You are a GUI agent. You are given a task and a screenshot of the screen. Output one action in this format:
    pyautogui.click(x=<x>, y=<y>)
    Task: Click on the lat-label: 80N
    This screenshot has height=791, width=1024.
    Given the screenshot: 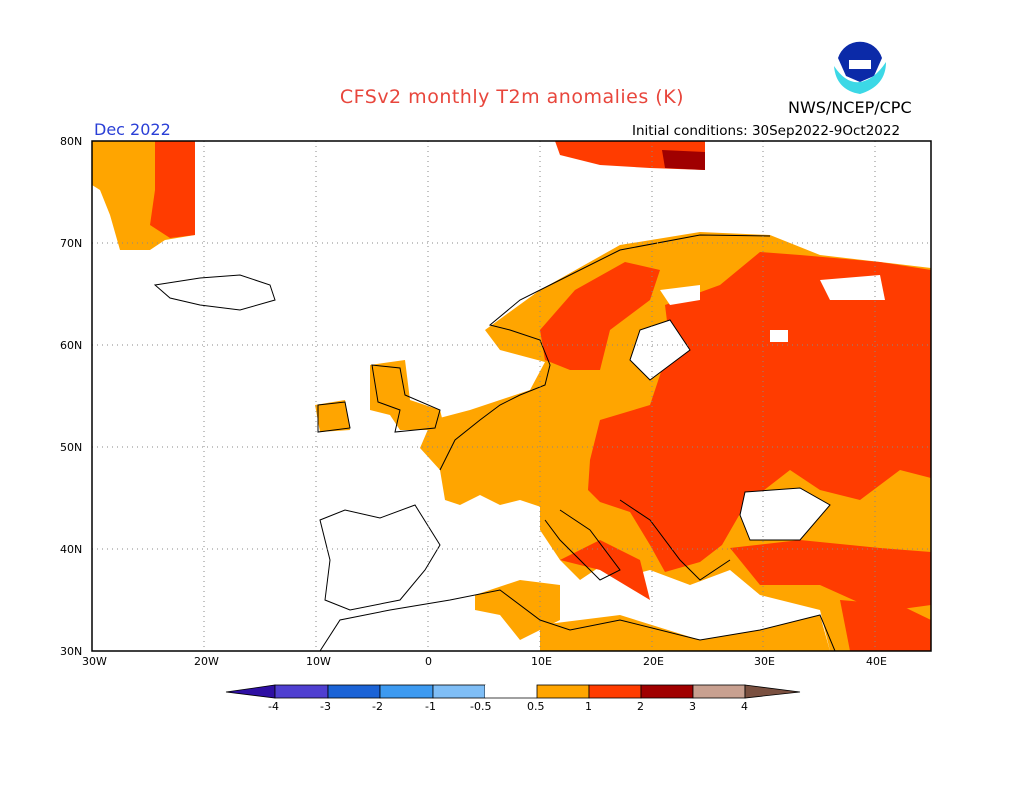 What is the action you would take?
    pyautogui.click(x=71, y=141)
    